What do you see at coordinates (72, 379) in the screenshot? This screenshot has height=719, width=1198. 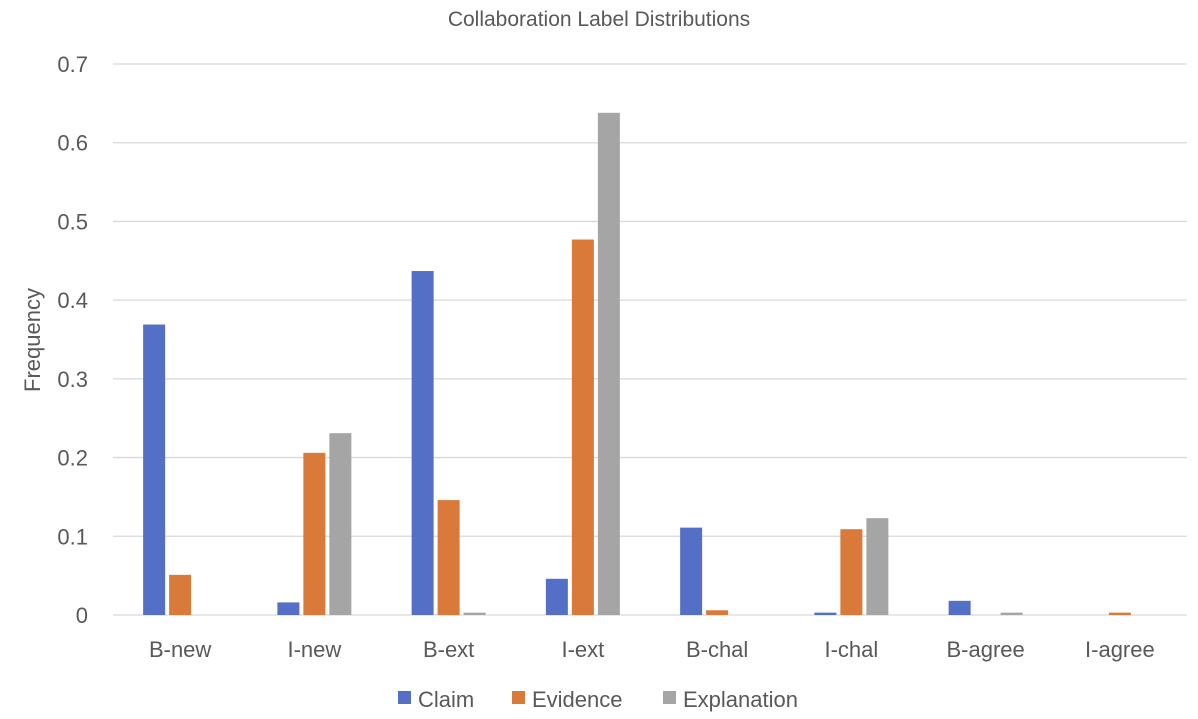 I see `y-tick-label: 0.3` at bounding box center [72, 379].